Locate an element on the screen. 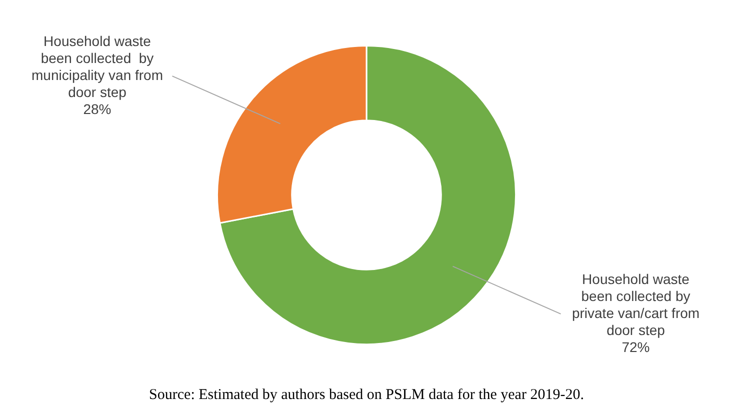 The image size is (733, 418). data-label: 28% is located at coordinates (97, 108).